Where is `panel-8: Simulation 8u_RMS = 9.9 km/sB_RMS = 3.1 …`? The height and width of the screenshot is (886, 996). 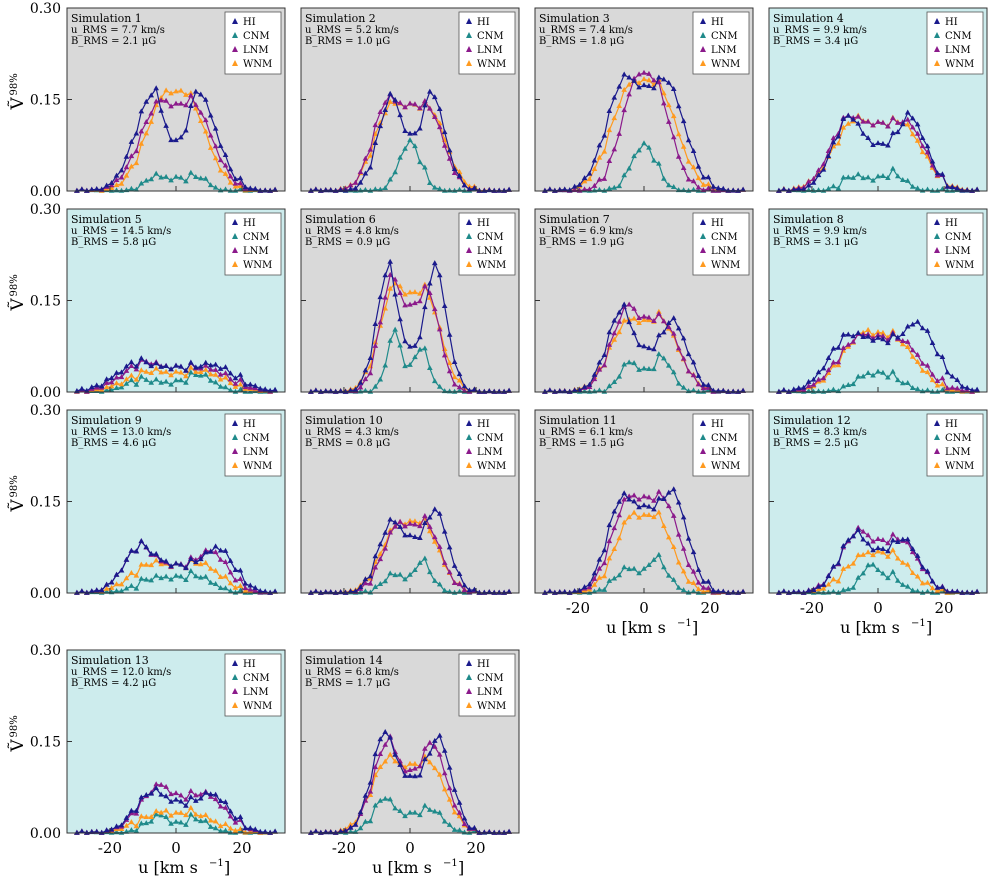 panel-8: Simulation 8u_RMS = 9.9 km/sB_RMS = 3.1 … is located at coordinates (878, 301).